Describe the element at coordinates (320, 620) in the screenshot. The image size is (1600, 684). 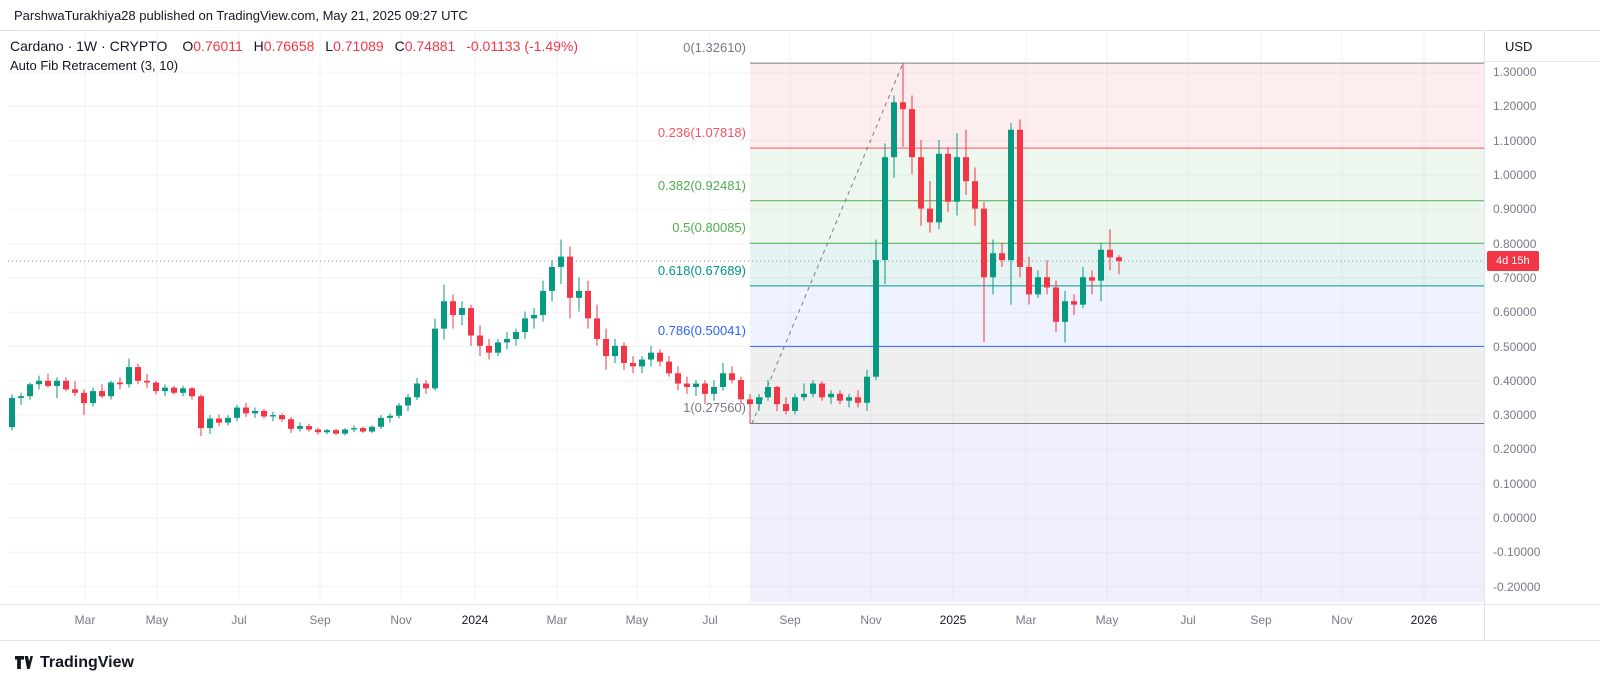
I see `time-axis-month-label: Sep` at that location.